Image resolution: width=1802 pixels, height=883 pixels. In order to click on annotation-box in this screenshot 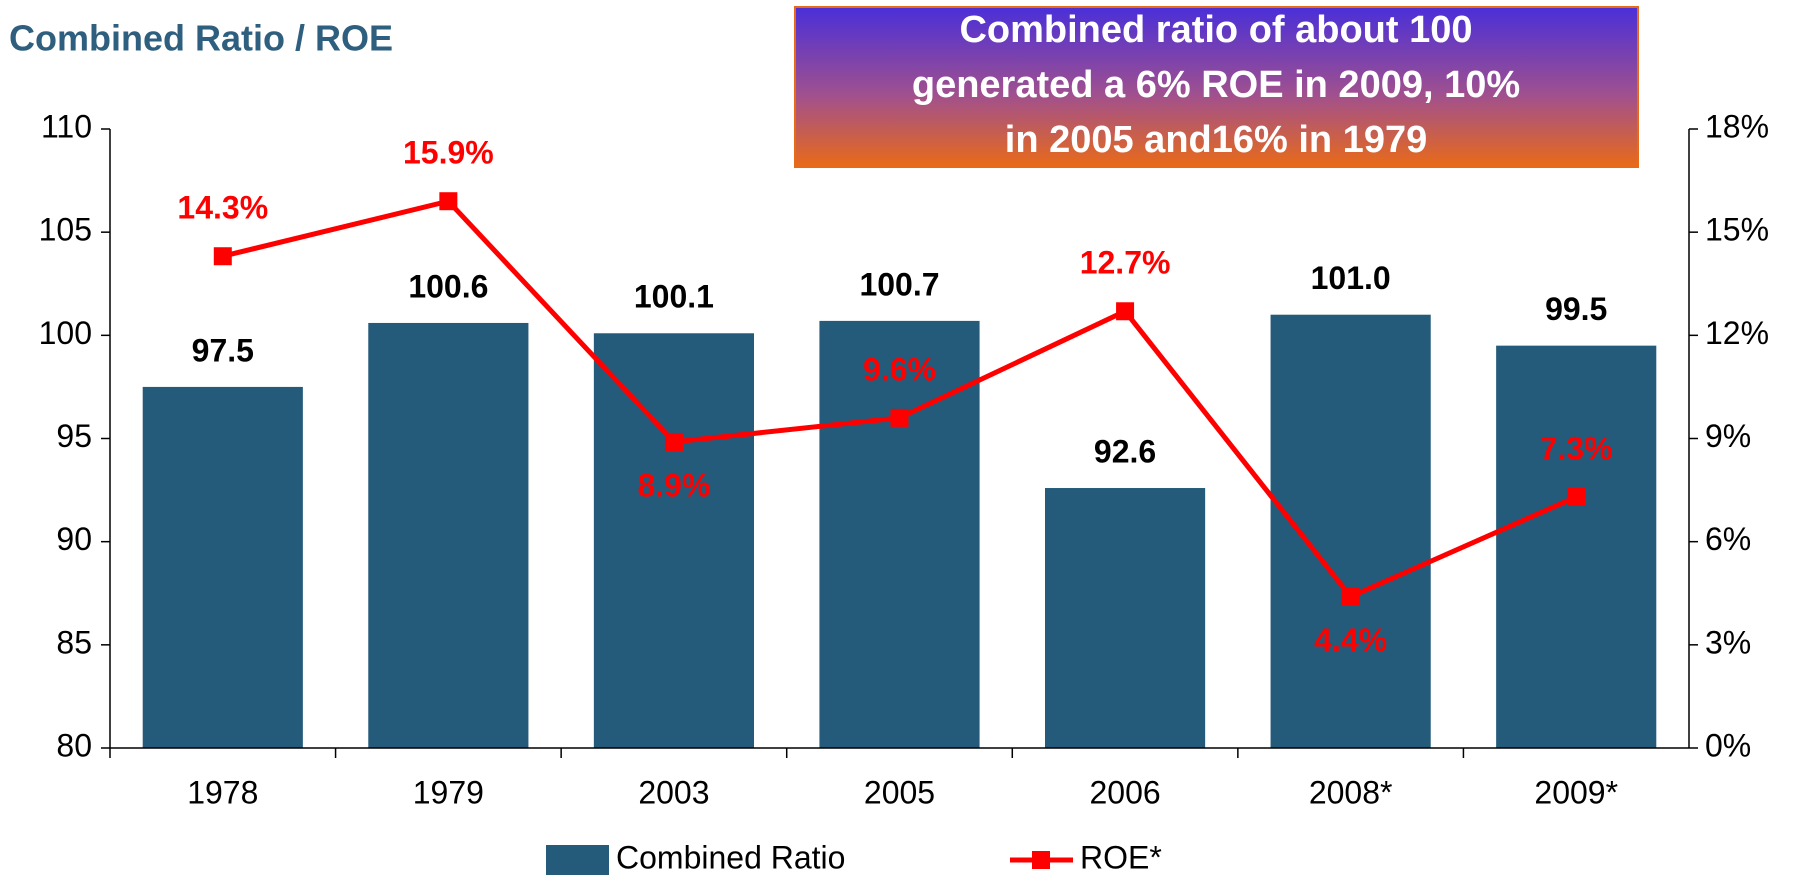, I will do `click(1216, 87)`.